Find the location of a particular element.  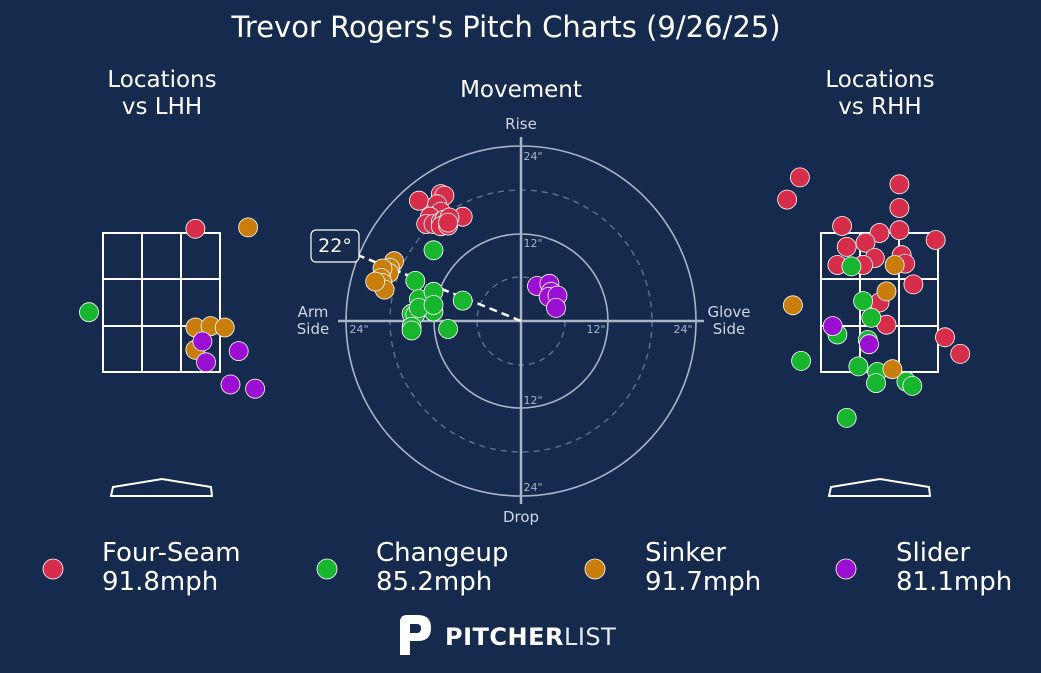

legend-speed-sinker: 91.7mph is located at coordinates (703, 582).